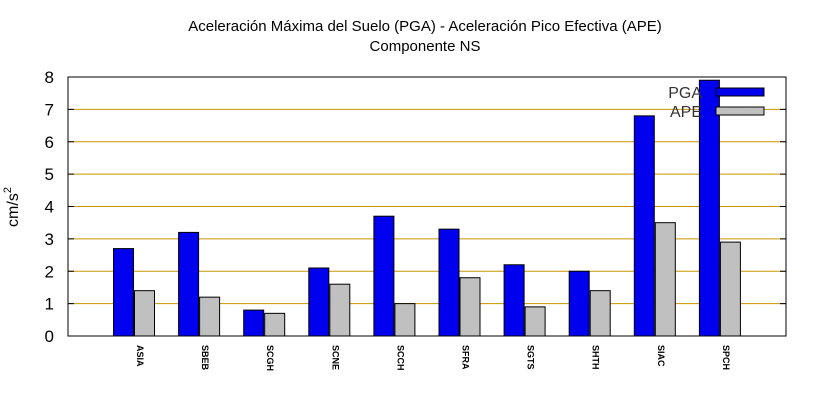  I want to click on x-tick-label: ASIA, so click(140, 356).